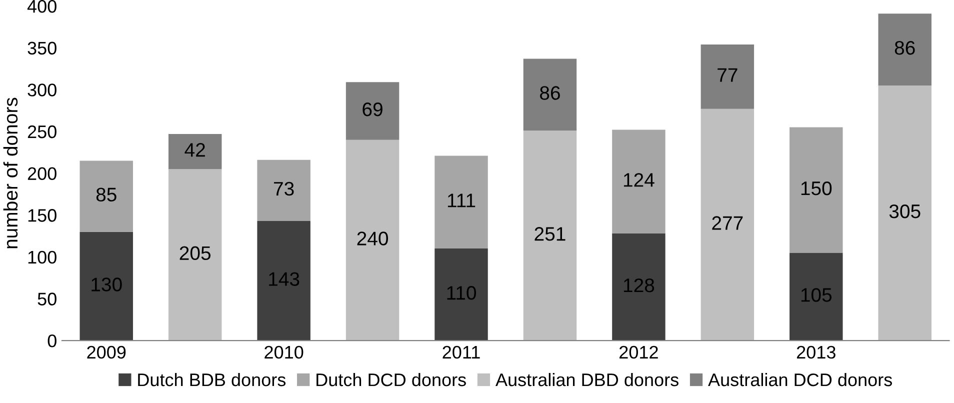 This screenshot has width=954, height=403. Describe the element at coordinates (284, 352) in the screenshot. I see `x-tick-label: 2010` at that location.